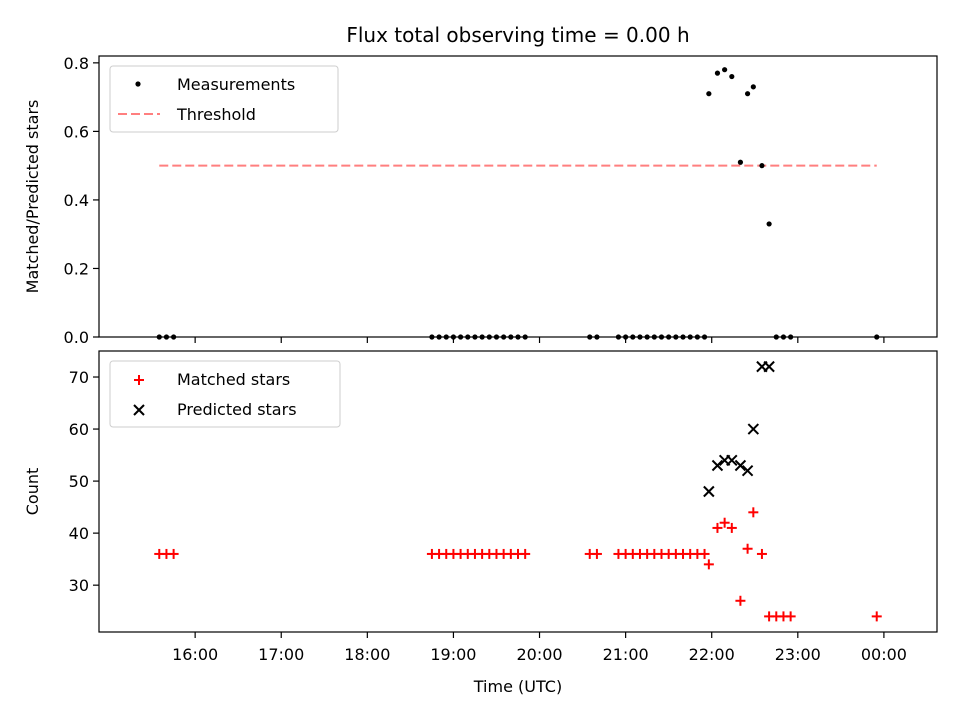 The height and width of the screenshot is (720, 960). What do you see at coordinates (367, 654) in the screenshot?
I see `x-tick-label: 18:00` at bounding box center [367, 654].